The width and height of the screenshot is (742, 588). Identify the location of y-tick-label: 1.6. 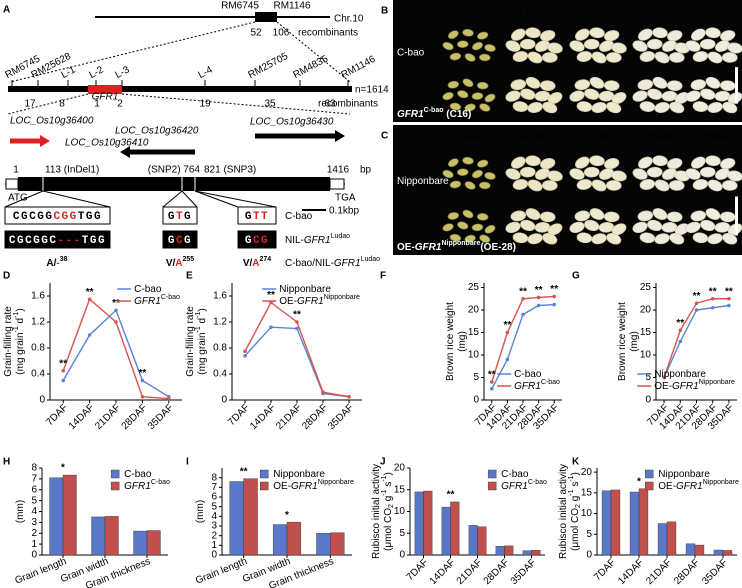
(220, 296).